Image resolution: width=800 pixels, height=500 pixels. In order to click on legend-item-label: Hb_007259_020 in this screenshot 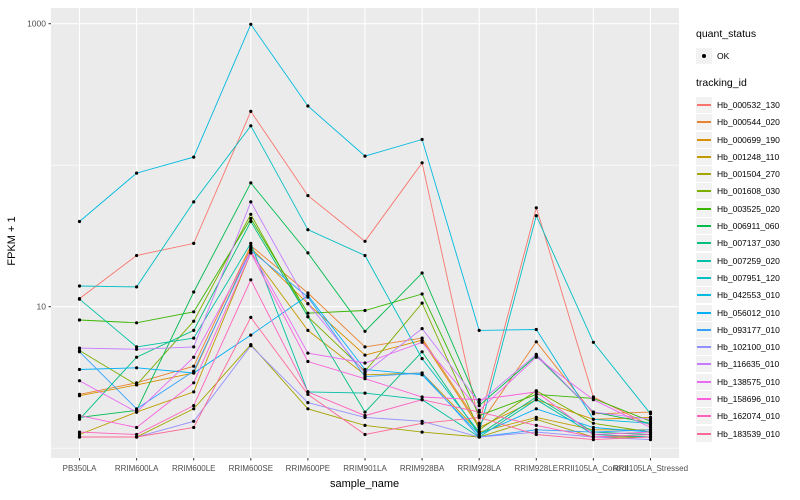, I will do `click(748, 260)`.